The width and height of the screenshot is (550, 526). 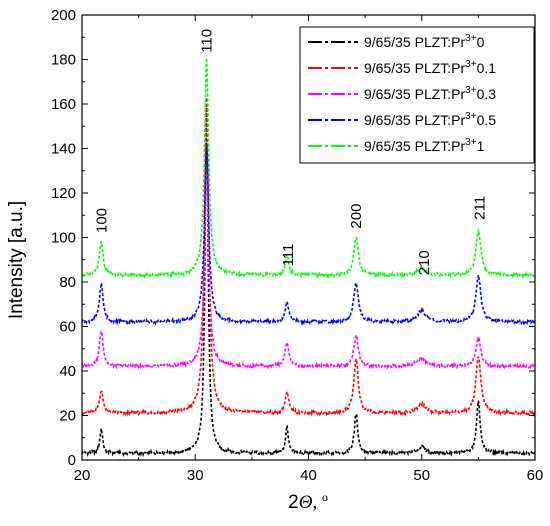 What do you see at coordinates (320, 502) in the screenshot?
I see `x-axis-title-unit: , º` at bounding box center [320, 502].